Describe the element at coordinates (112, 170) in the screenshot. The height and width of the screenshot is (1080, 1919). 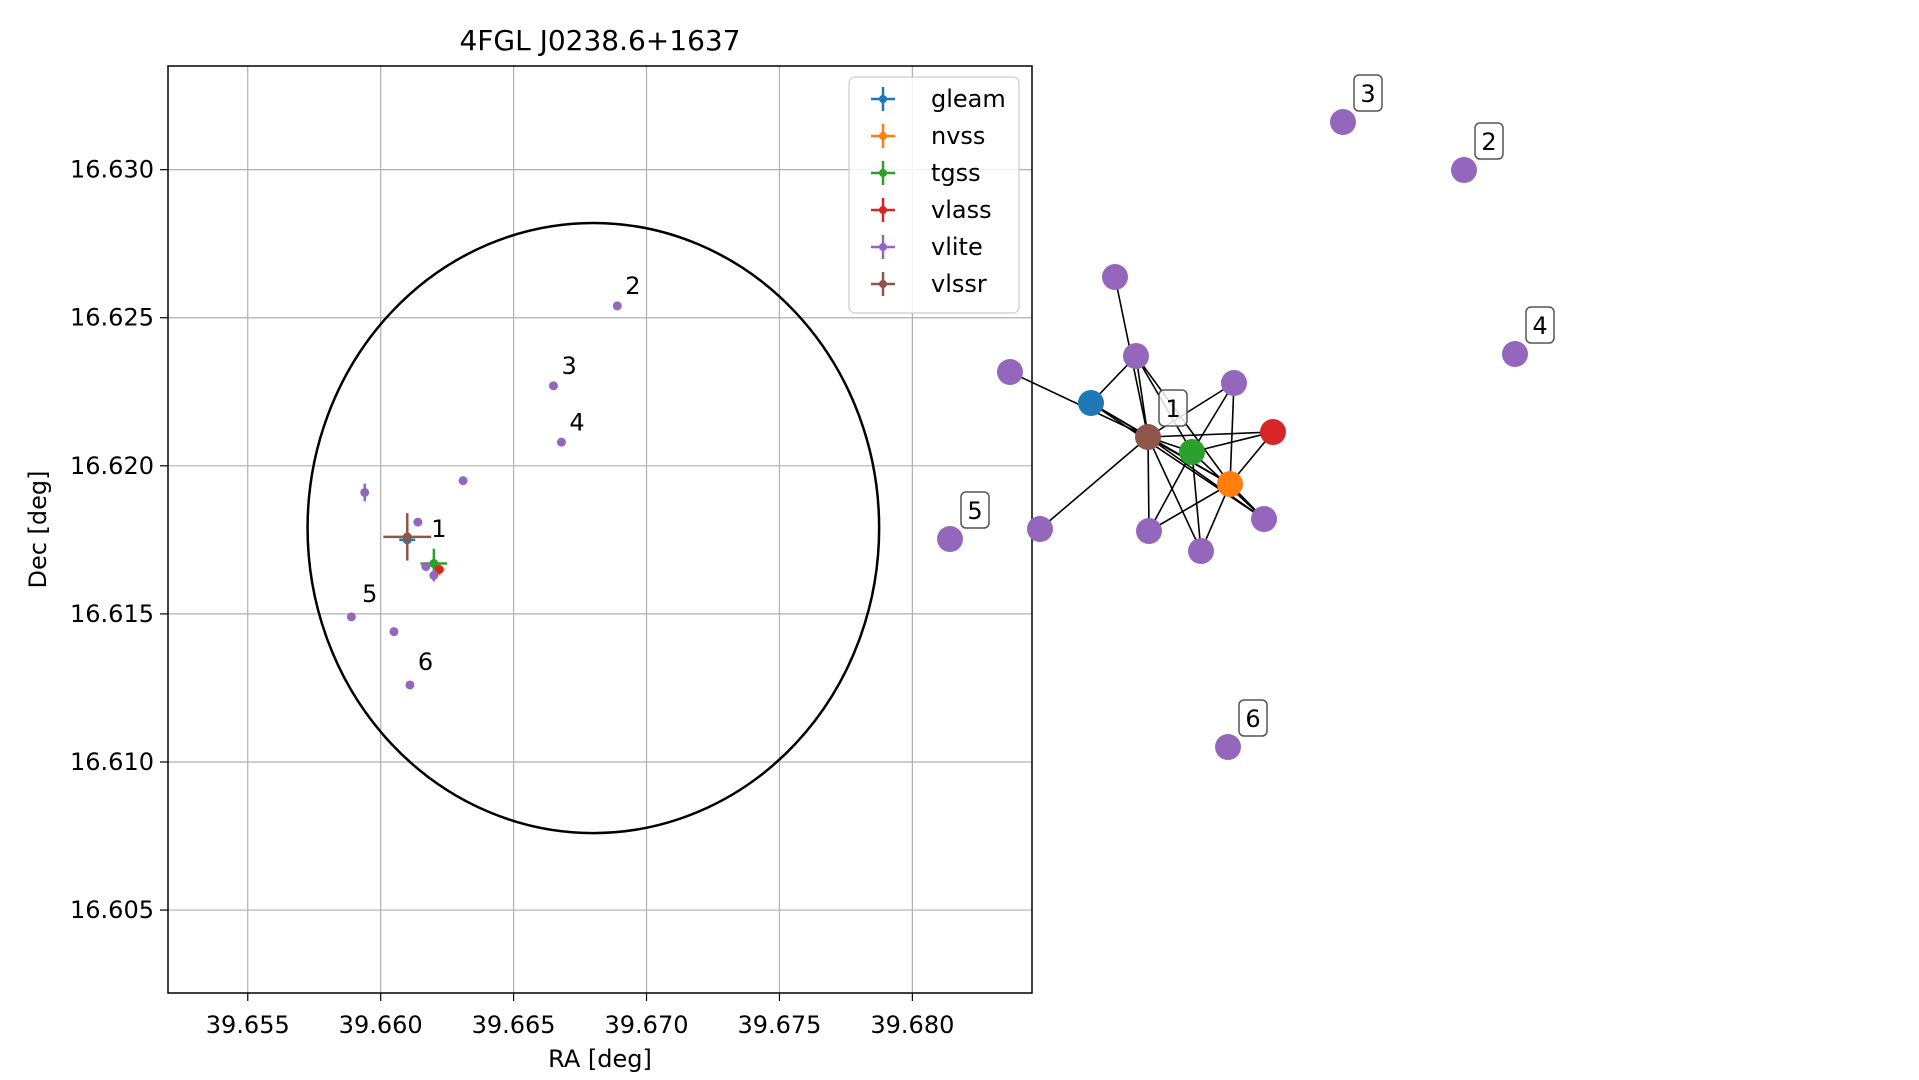
I see `y-tick-label: 16.630` at that location.